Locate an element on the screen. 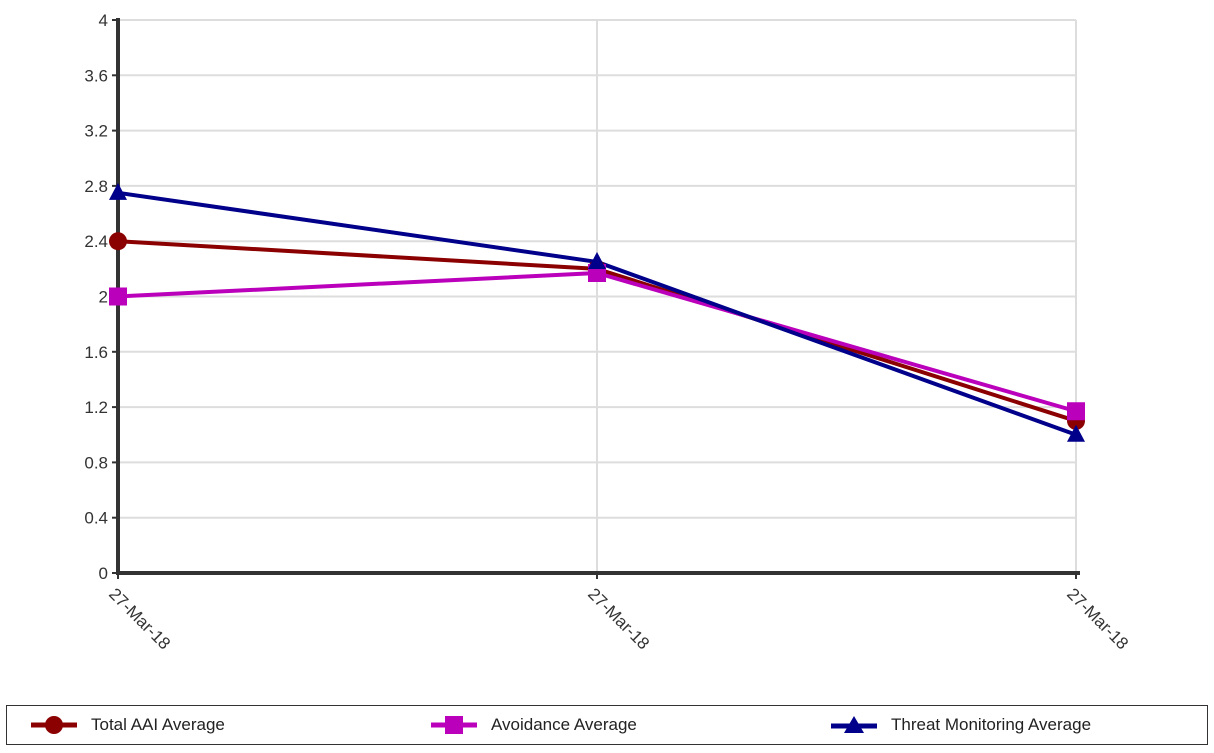 The width and height of the screenshot is (1214, 753). triangle-marker-icon is located at coordinates (854, 724).